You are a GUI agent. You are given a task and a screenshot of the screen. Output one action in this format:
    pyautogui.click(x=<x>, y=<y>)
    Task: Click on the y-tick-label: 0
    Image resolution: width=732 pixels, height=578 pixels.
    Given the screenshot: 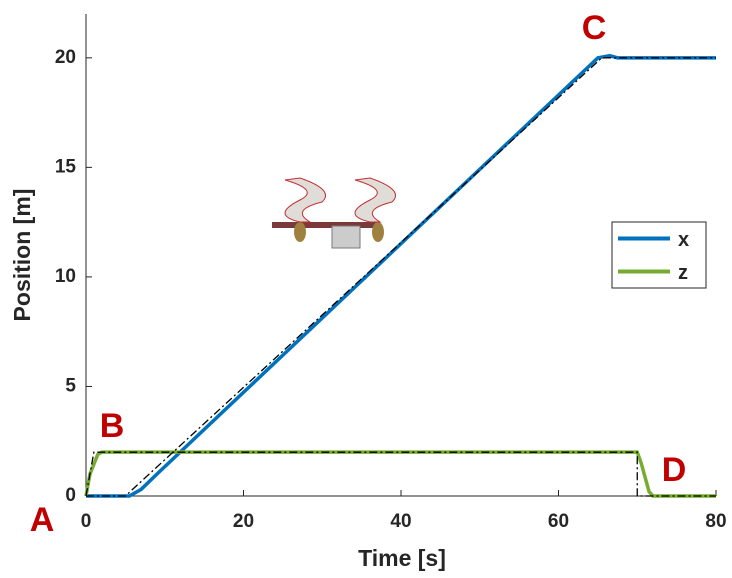 What is the action you would take?
    pyautogui.click(x=70, y=495)
    